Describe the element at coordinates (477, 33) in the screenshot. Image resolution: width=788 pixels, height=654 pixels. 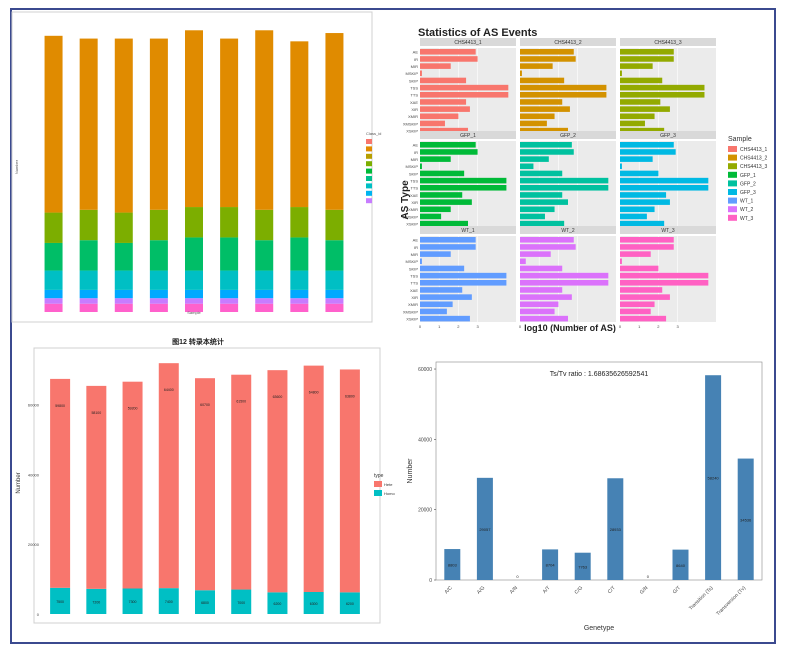
I see `chart-title: Statistics of AS Events` at that location.